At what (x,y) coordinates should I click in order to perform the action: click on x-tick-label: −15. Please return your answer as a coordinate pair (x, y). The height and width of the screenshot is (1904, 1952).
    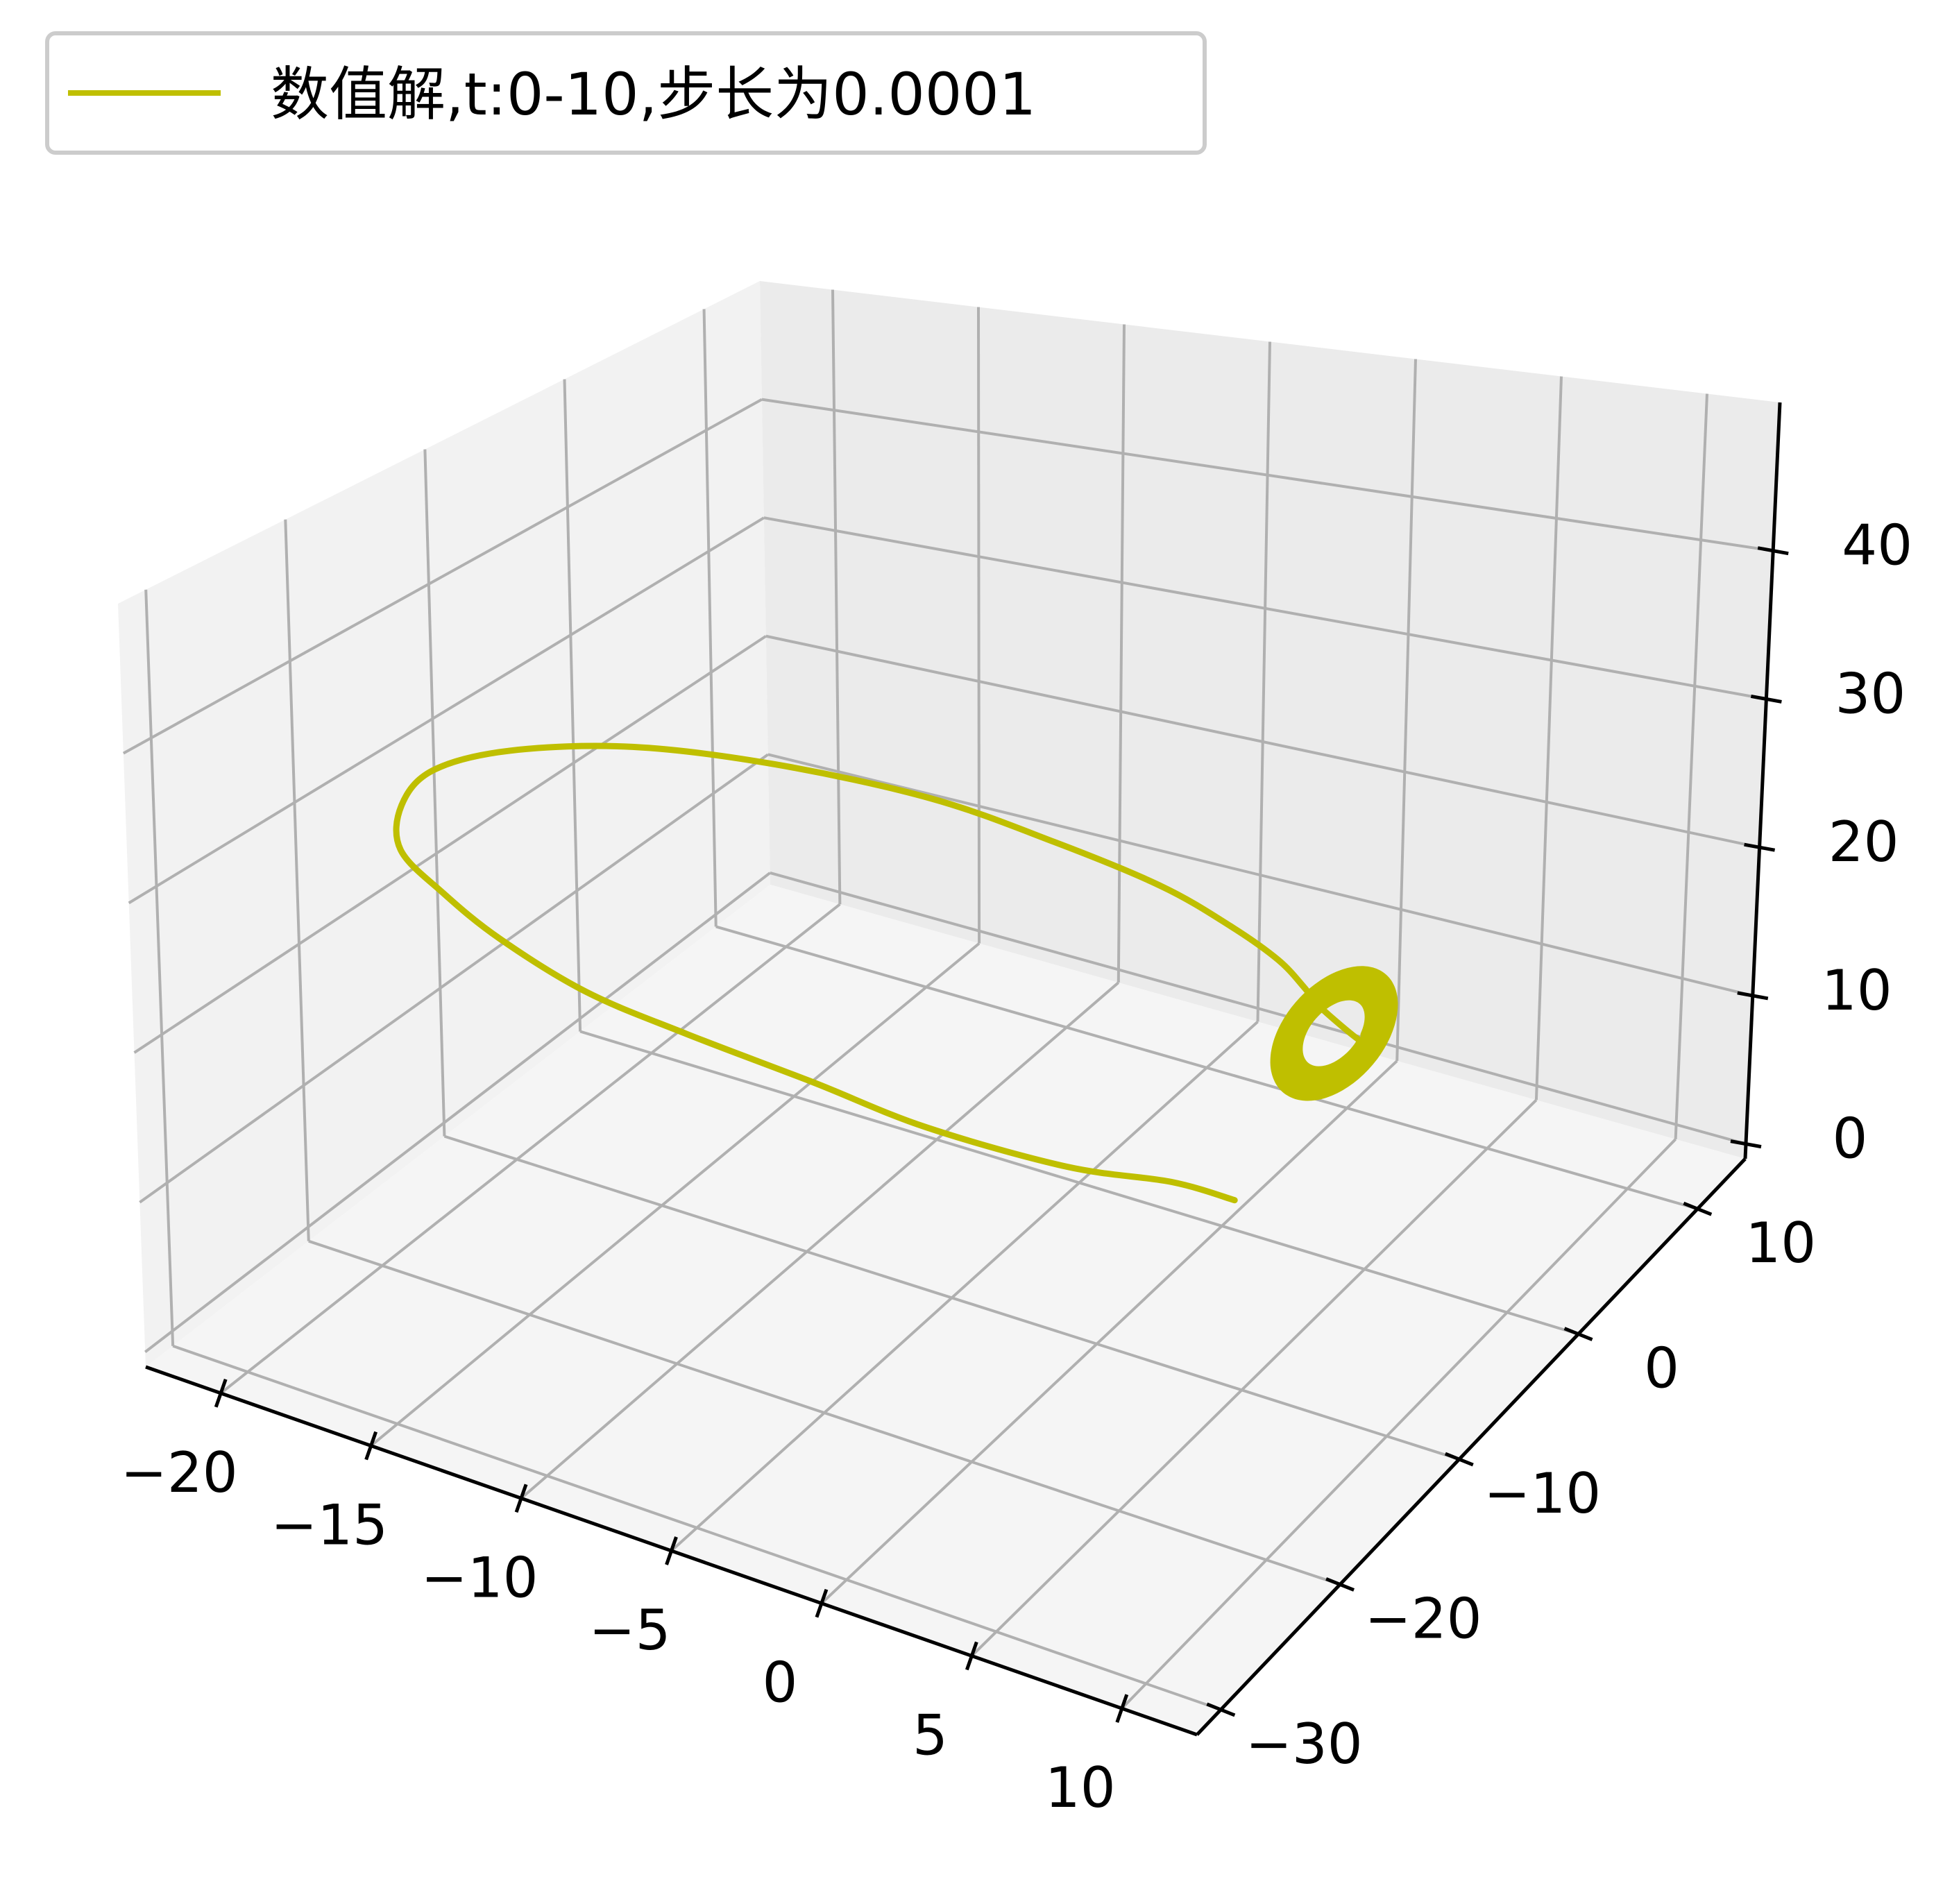
    Looking at the image, I should click on (330, 1525).